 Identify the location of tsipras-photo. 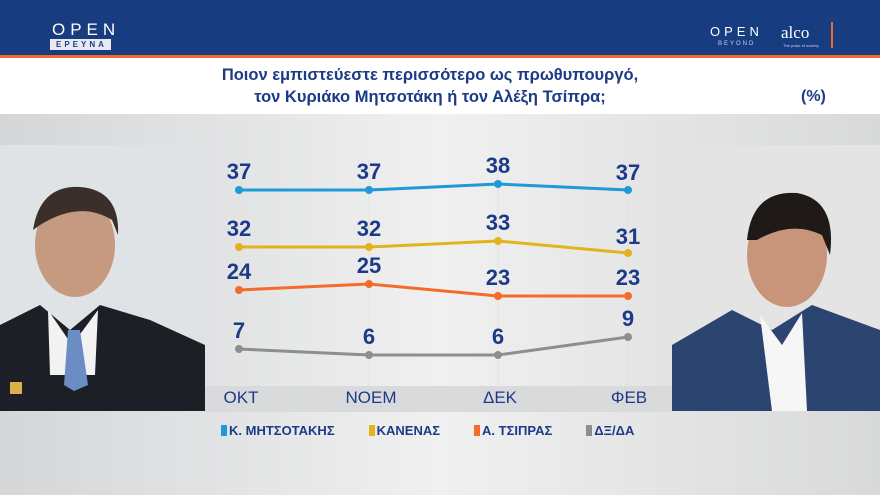
(776, 278).